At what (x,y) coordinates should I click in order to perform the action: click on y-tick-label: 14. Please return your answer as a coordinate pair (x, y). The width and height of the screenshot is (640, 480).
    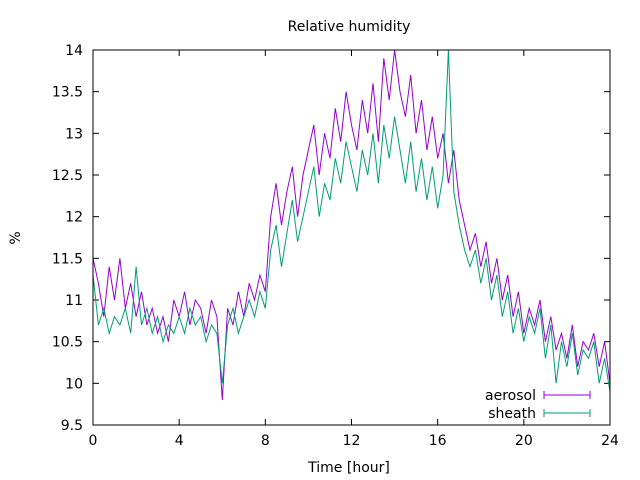
    Looking at the image, I should click on (74, 51).